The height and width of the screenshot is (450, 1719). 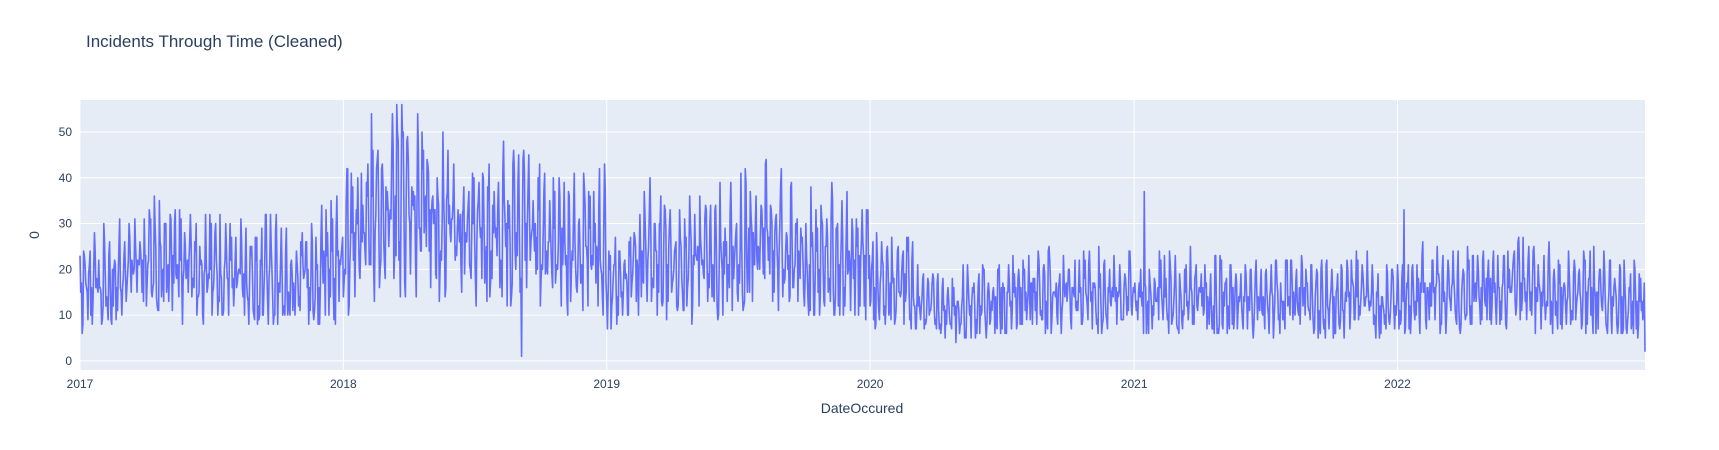 What do you see at coordinates (214, 41) in the screenshot?
I see `chart-title: Incidents Through Time (Cleaned)` at bounding box center [214, 41].